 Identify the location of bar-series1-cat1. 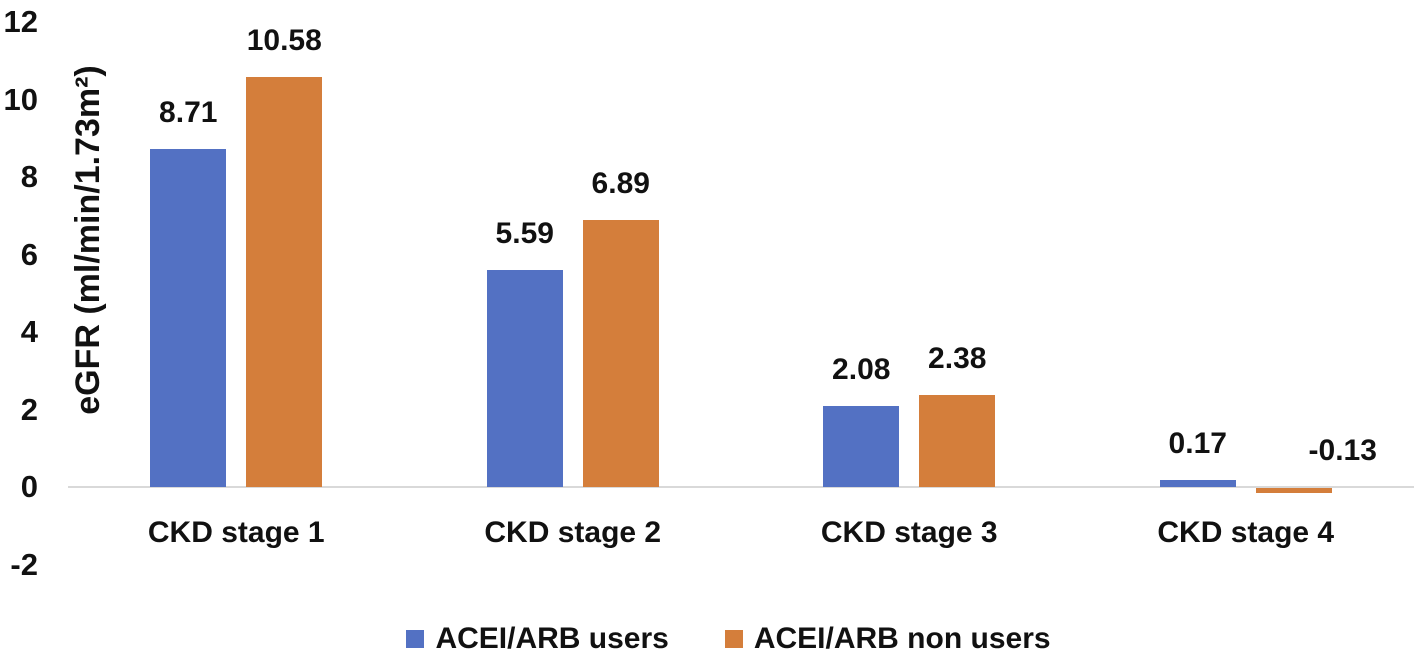
(188, 318).